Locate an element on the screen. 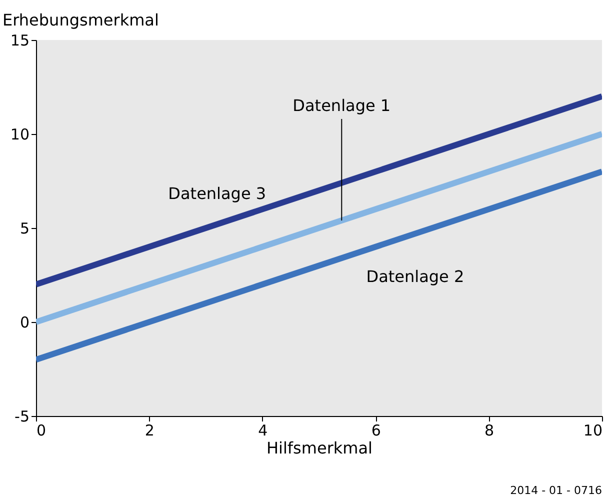 The image size is (614, 498). text: 2014 - 01 - 0716 is located at coordinates (556, 490).